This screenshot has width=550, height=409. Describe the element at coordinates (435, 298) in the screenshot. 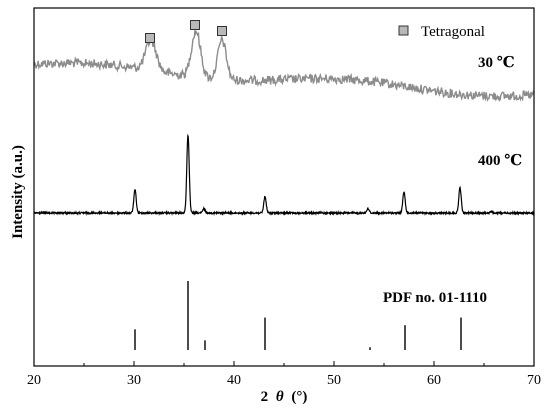

I see `reference-label: PDF no. 01-1110` at that location.